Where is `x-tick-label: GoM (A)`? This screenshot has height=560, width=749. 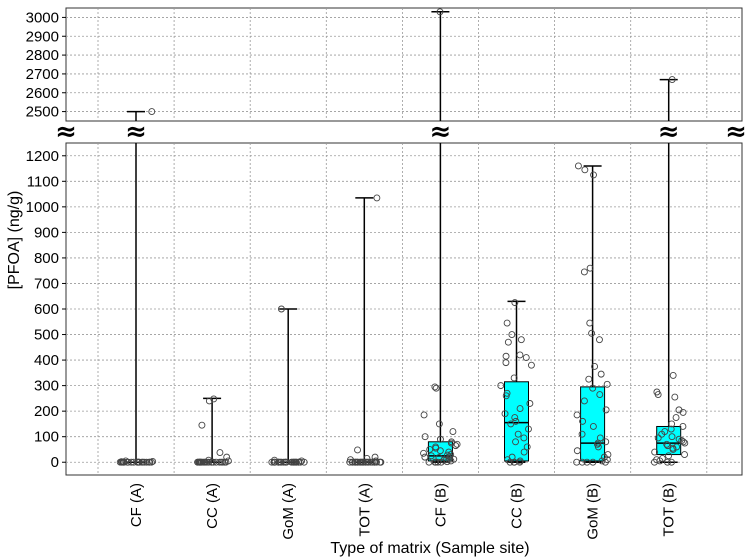 x-tick-label: GoM (A) is located at coordinates (288, 511).